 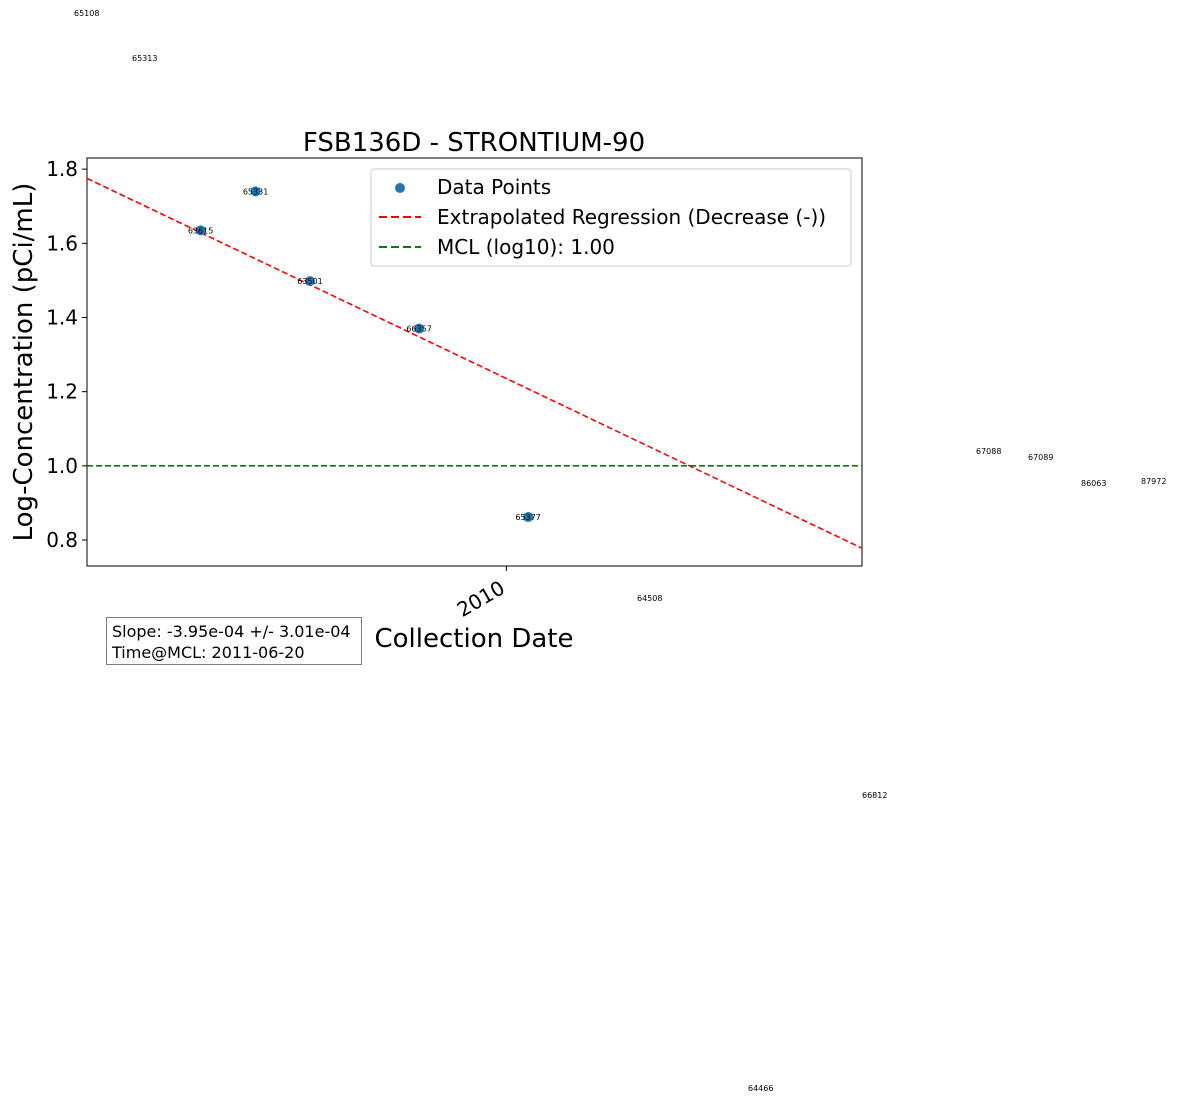 I want to click on stray-label: 65313, so click(x=145, y=58).